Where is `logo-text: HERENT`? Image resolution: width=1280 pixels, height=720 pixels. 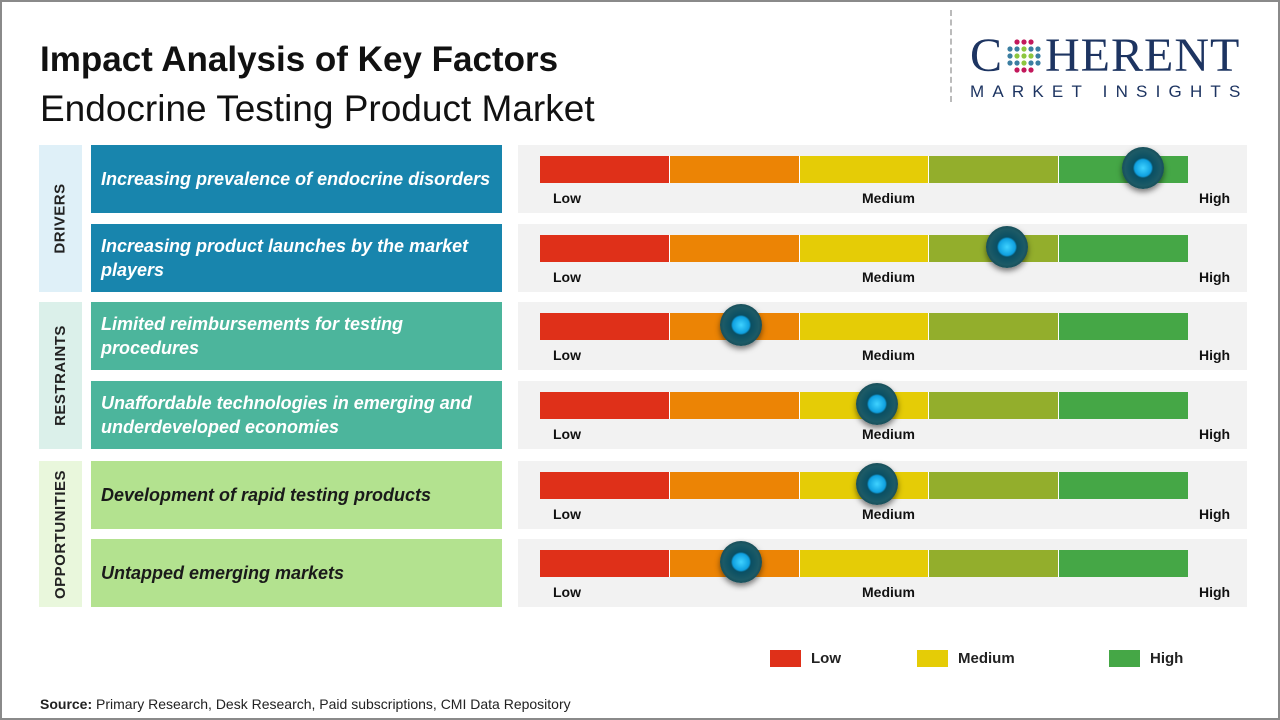 logo-text: HERENT is located at coordinates (1143, 55).